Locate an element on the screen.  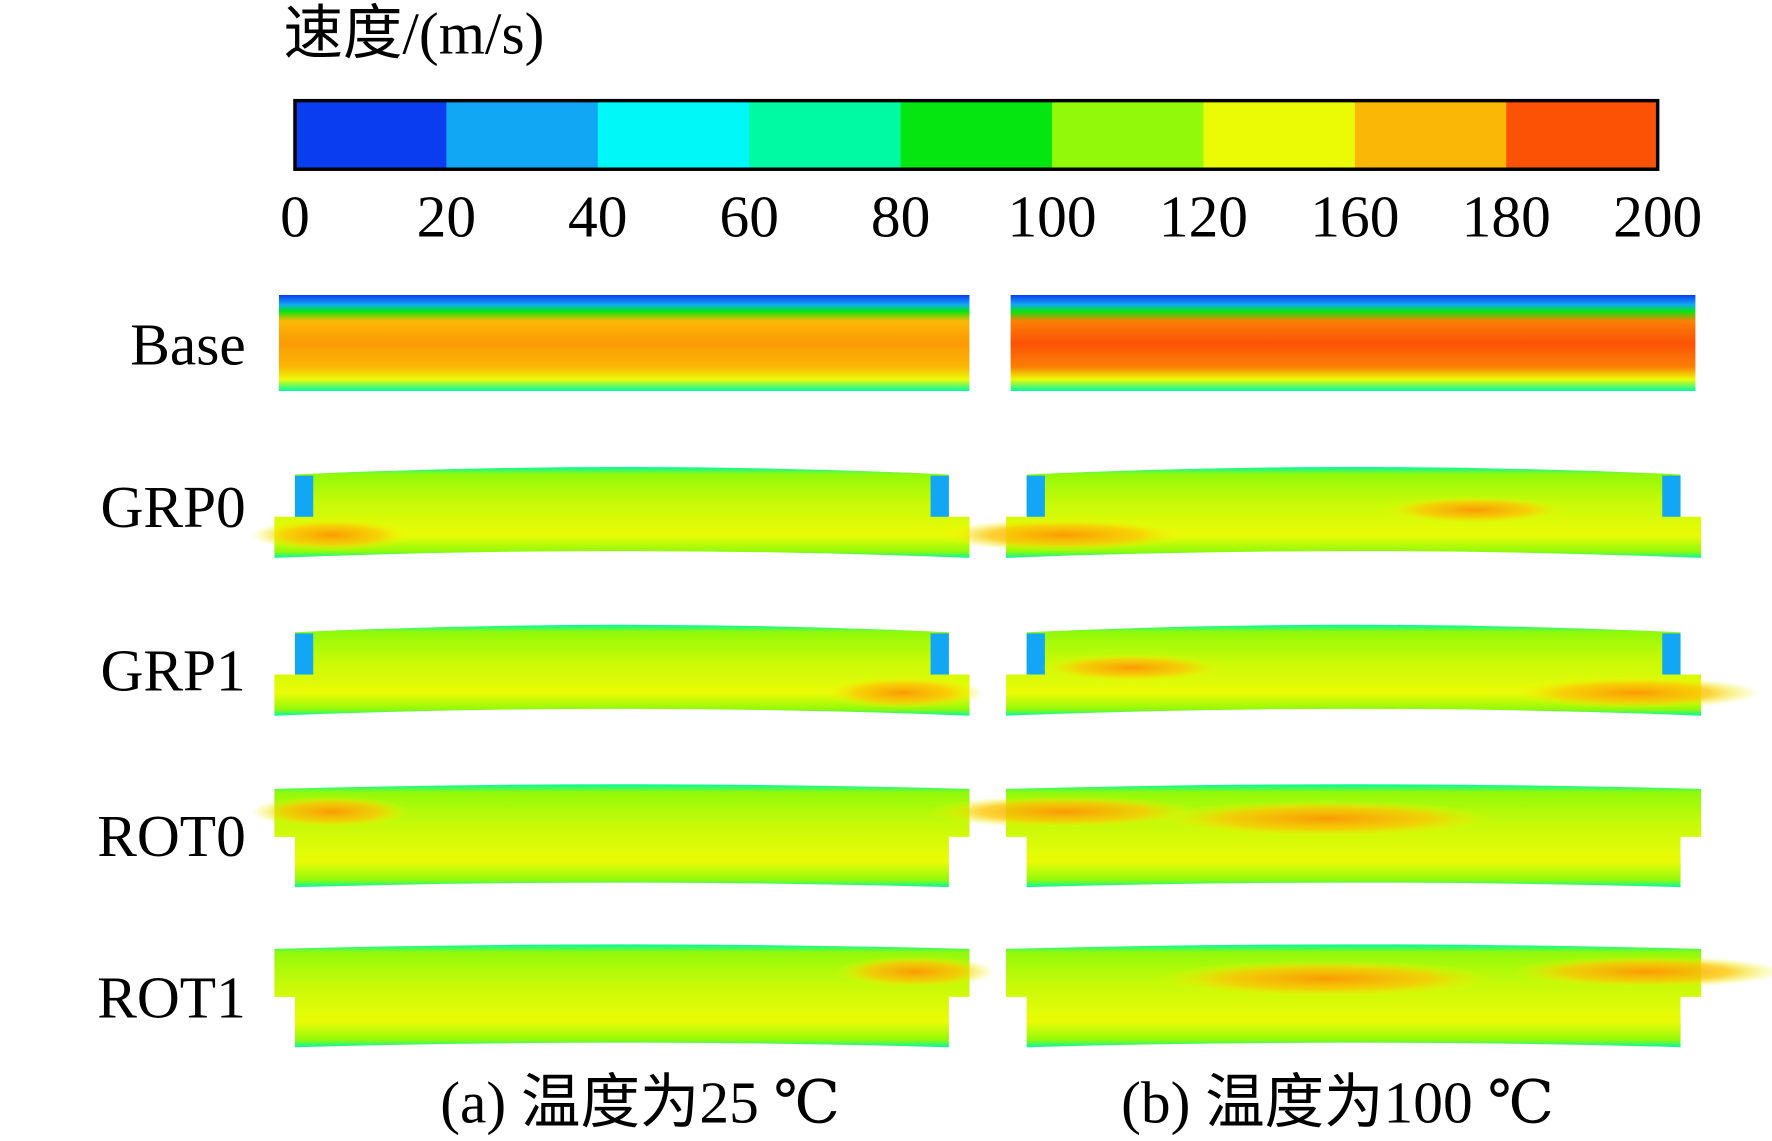
colorbar-tick-label: 160 is located at coordinates (1354, 217).